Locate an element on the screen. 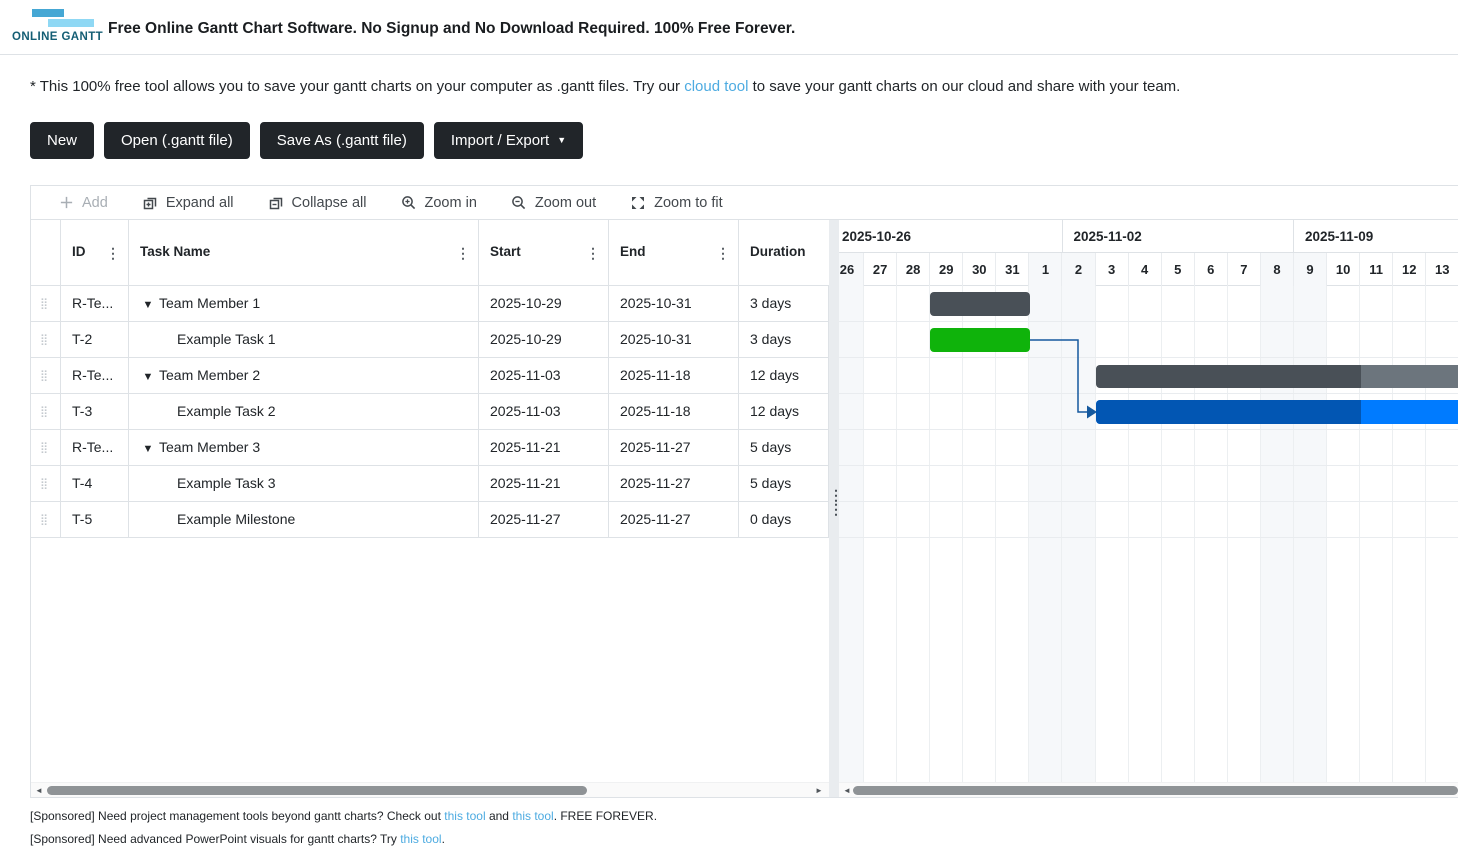 The image size is (1458, 857). open-file-button: Open (.gantt file) is located at coordinates (177, 140).